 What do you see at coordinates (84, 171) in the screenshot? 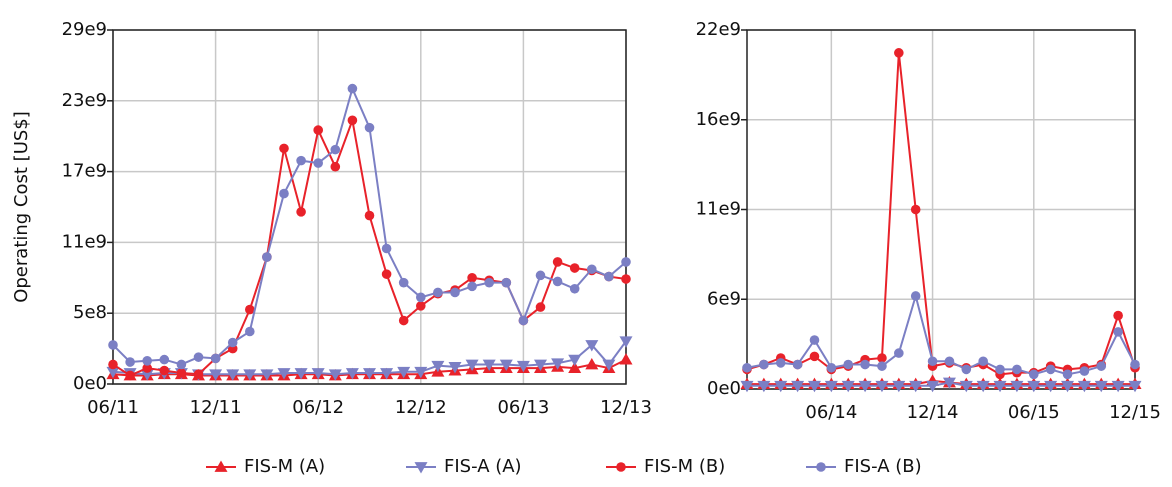
I see `y-tick-label: 17e9` at bounding box center [84, 171].